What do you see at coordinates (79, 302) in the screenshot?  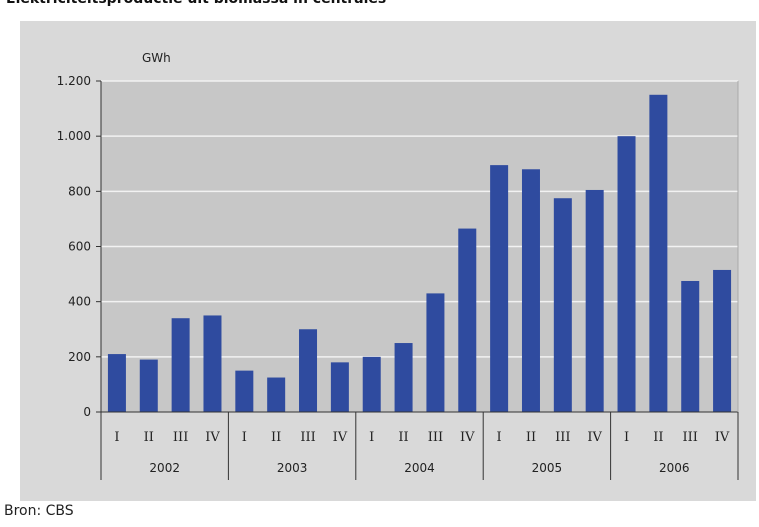 I see `y-tick-label: 400` at bounding box center [79, 302].